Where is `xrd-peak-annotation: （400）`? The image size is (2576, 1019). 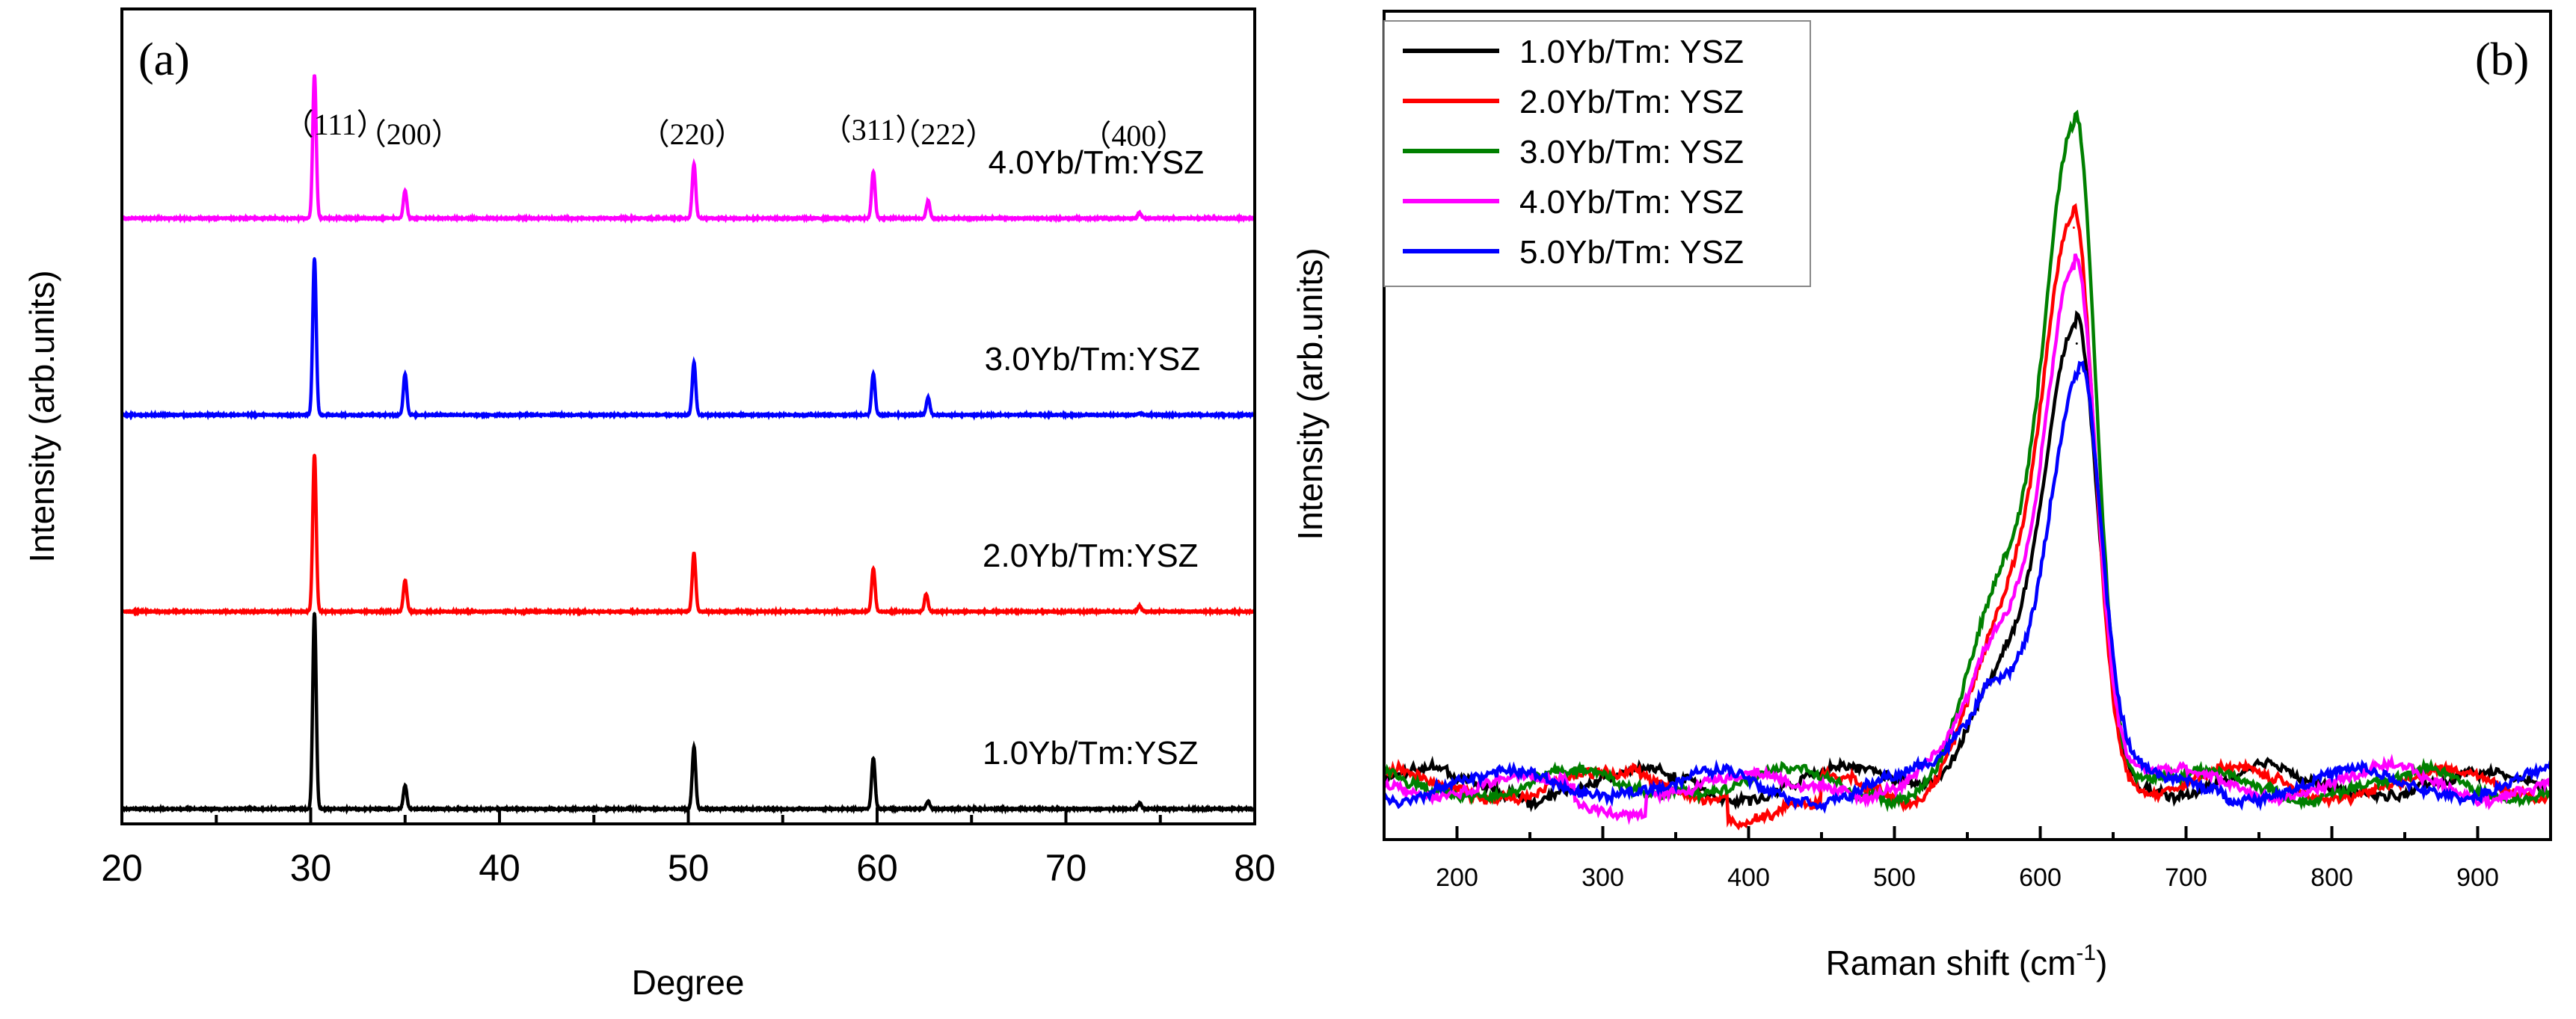 xrd-peak-annotation: （400） is located at coordinates (1133, 136).